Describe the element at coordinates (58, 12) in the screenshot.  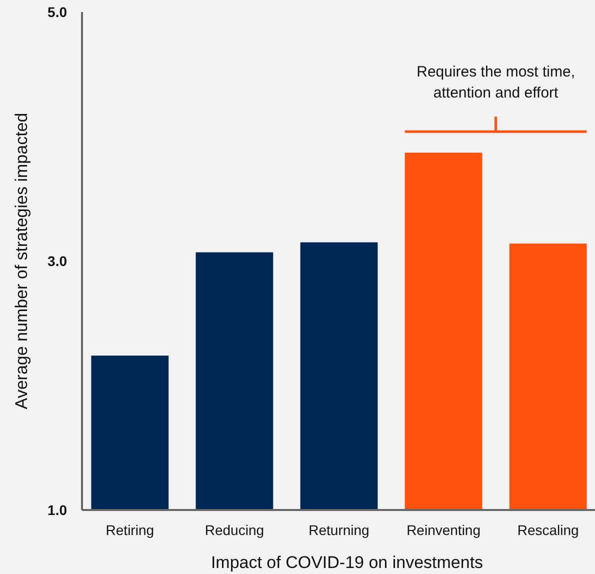
I see `y-tick-label: 5.0` at that location.